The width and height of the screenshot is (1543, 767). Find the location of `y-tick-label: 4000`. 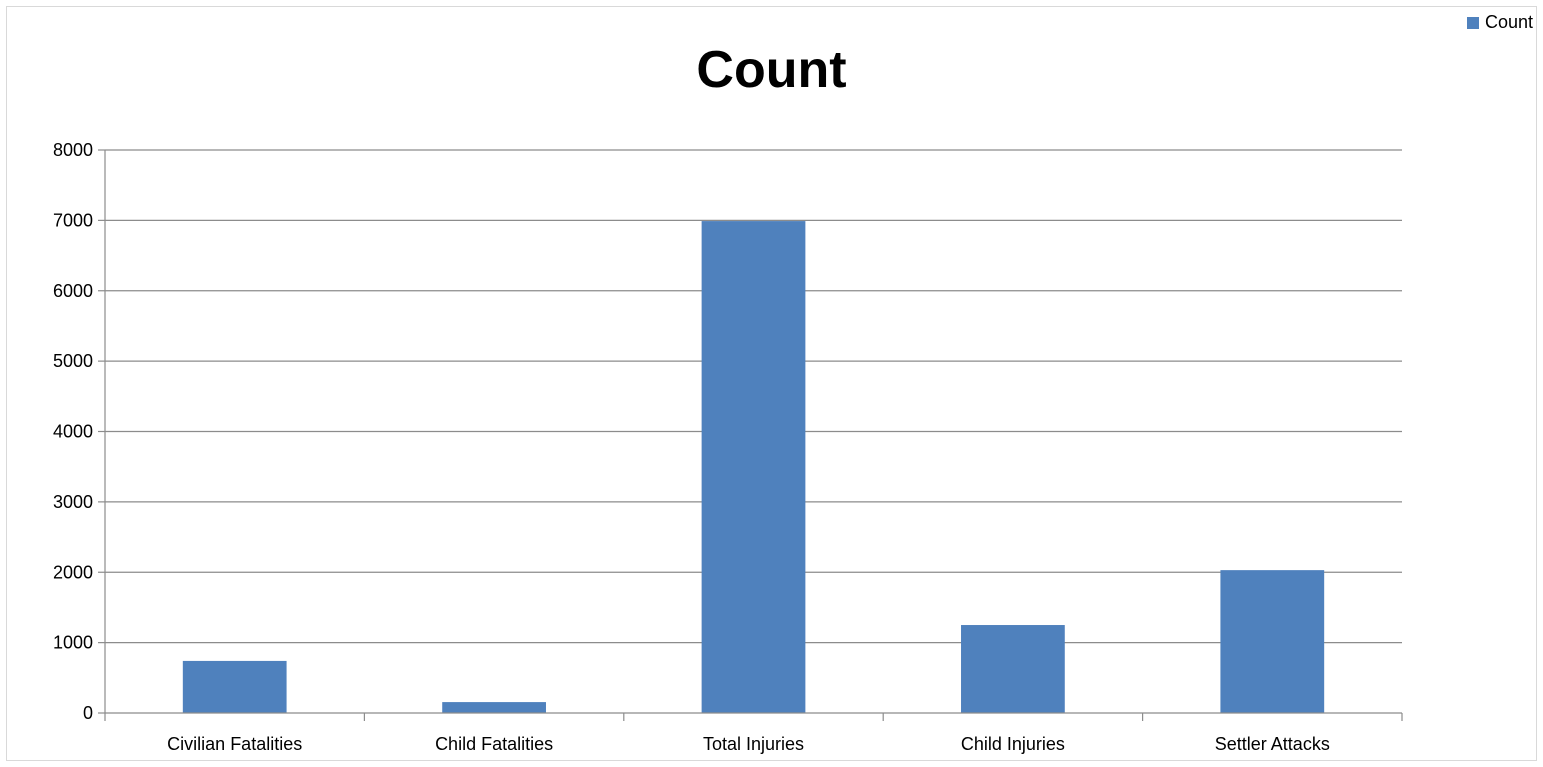

y-tick-label: 4000 is located at coordinates (73, 432).